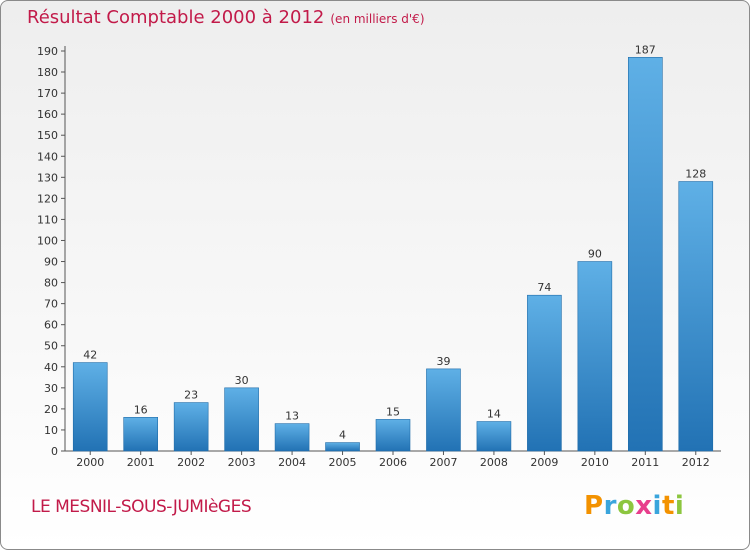 The height and width of the screenshot is (550, 750). Describe the element at coordinates (90, 407) in the screenshot. I see `bar-2000` at that location.